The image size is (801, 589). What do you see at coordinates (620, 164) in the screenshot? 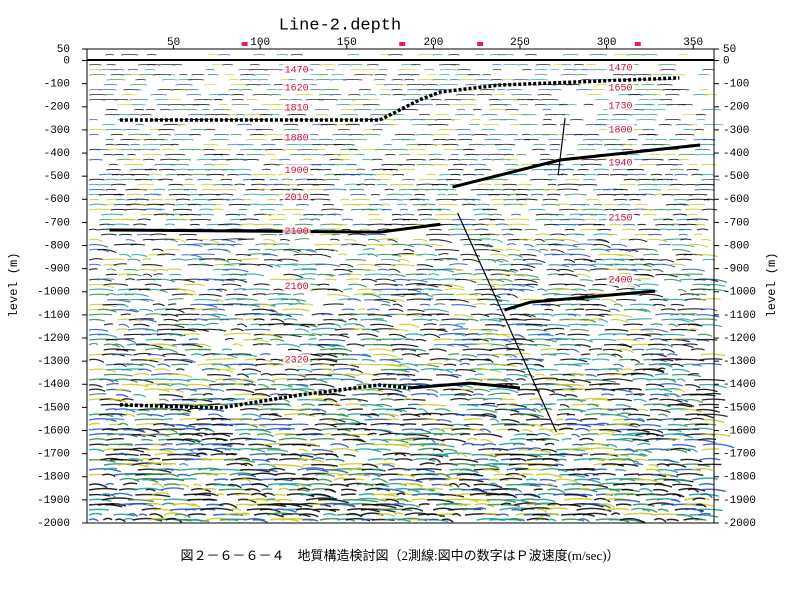
I see `velocity-label: 1940` at bounding box center [620, 164].